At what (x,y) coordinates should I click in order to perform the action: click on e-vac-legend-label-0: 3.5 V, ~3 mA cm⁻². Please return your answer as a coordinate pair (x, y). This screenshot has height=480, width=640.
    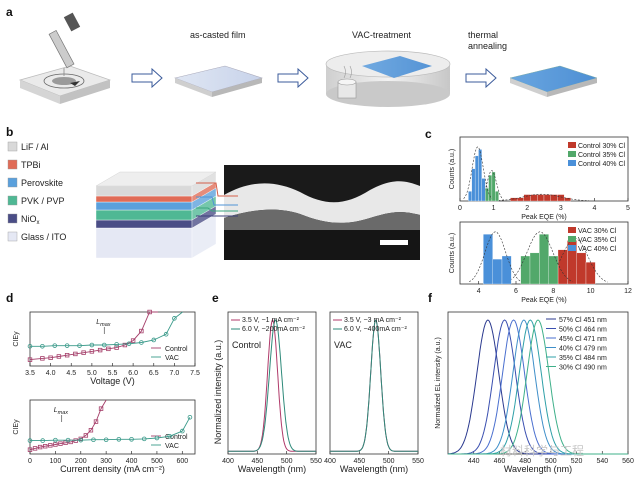
    Looking at the image, I should click on (373, 320).